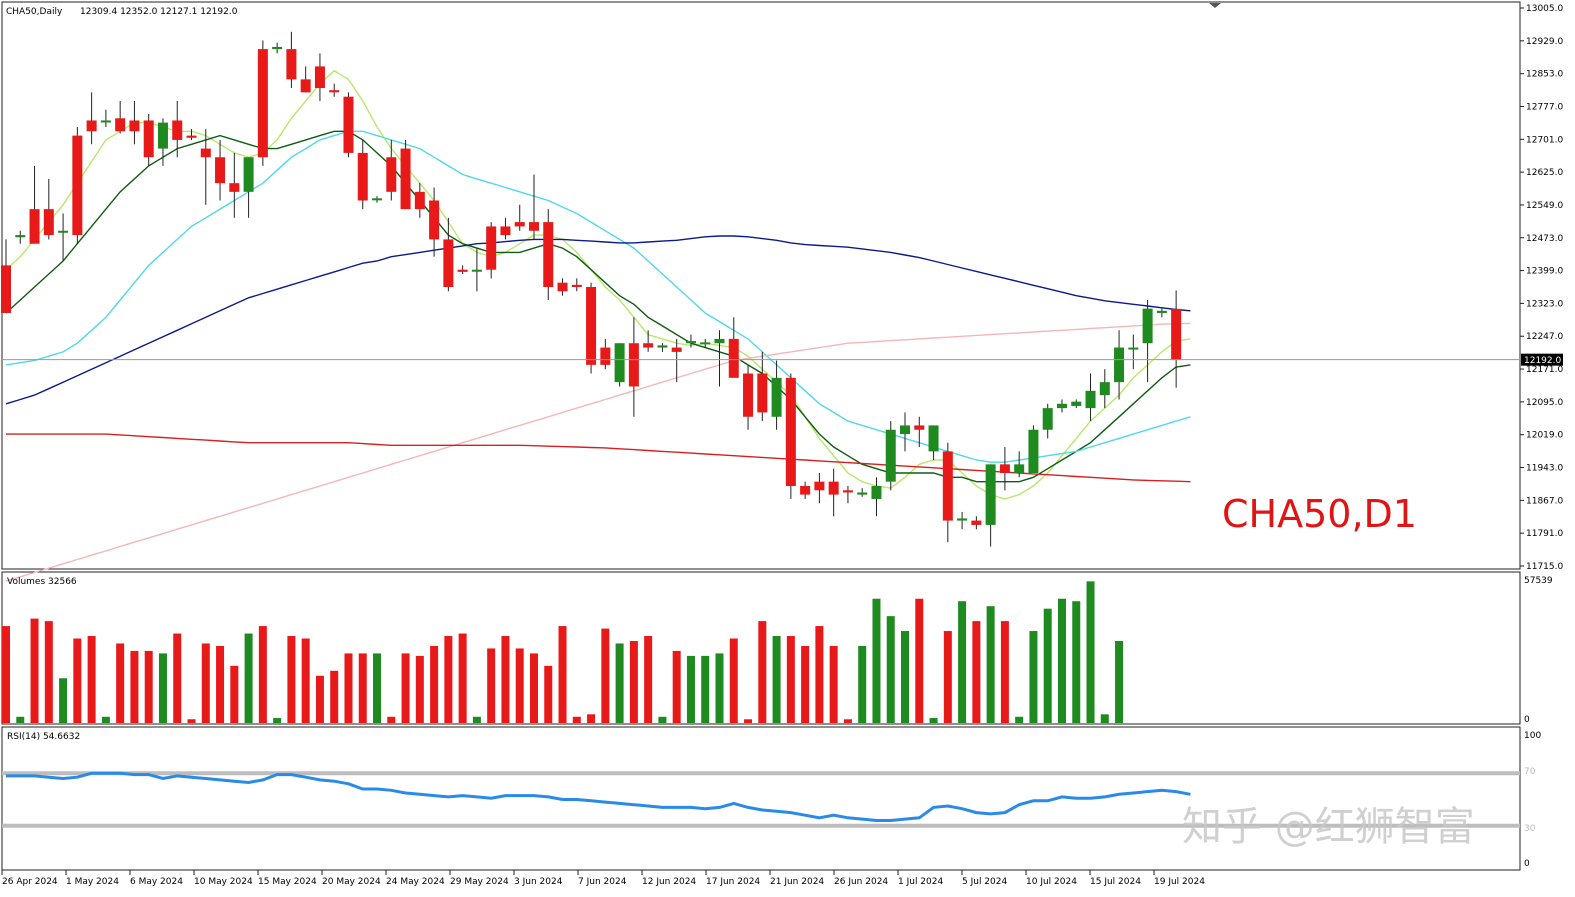  What do you see at coordinates (1530, 829) in the screenshot?
I see `rsi-axis-30: 30` at bounding box center [1530, 829].